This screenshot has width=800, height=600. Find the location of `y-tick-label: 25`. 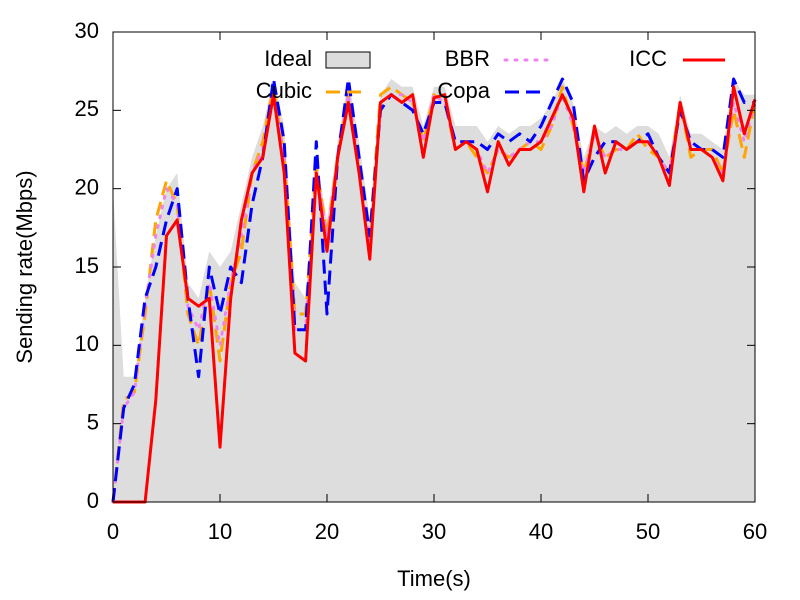

y-tick-label: 25 is located at coordinates (87, 108).